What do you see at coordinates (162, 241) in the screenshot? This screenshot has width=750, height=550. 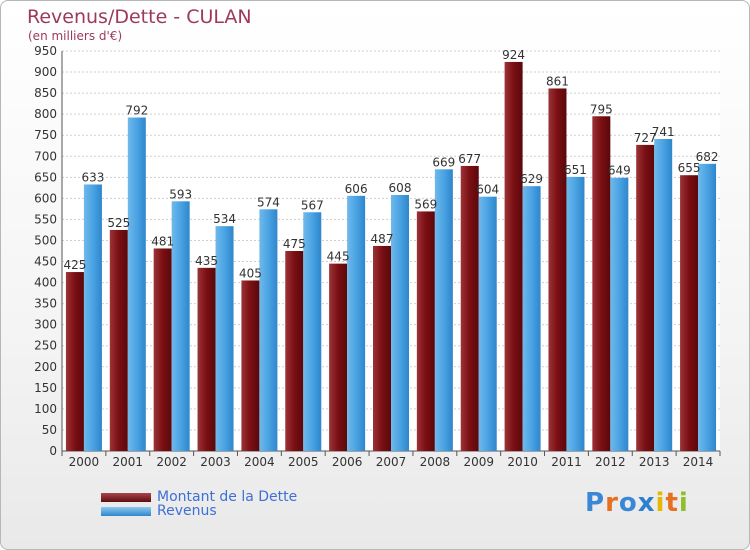 I see `data-label-dette: 481` at bounding box center [162, 241].